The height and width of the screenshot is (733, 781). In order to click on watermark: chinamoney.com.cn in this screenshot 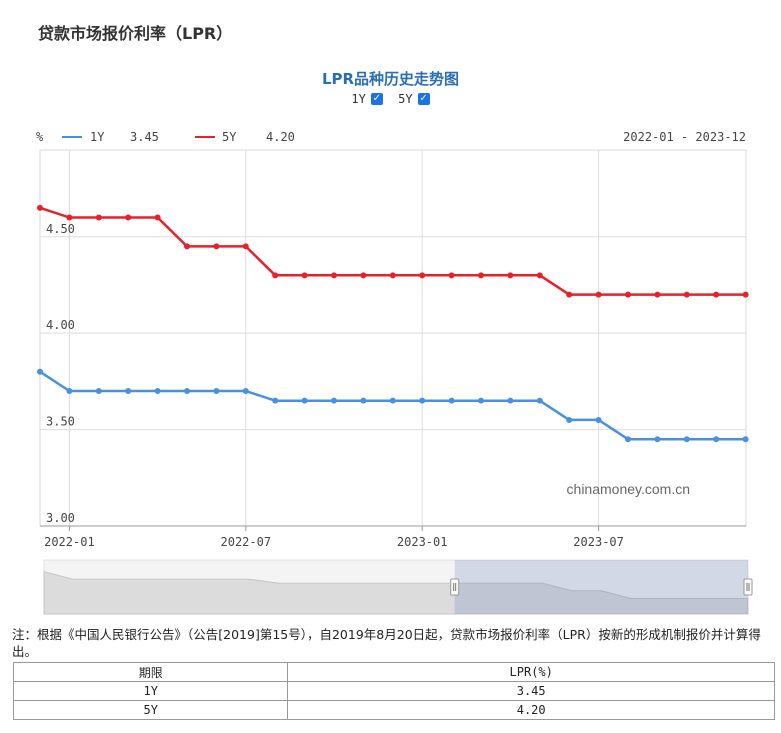, I will do `click(628, 489)`.